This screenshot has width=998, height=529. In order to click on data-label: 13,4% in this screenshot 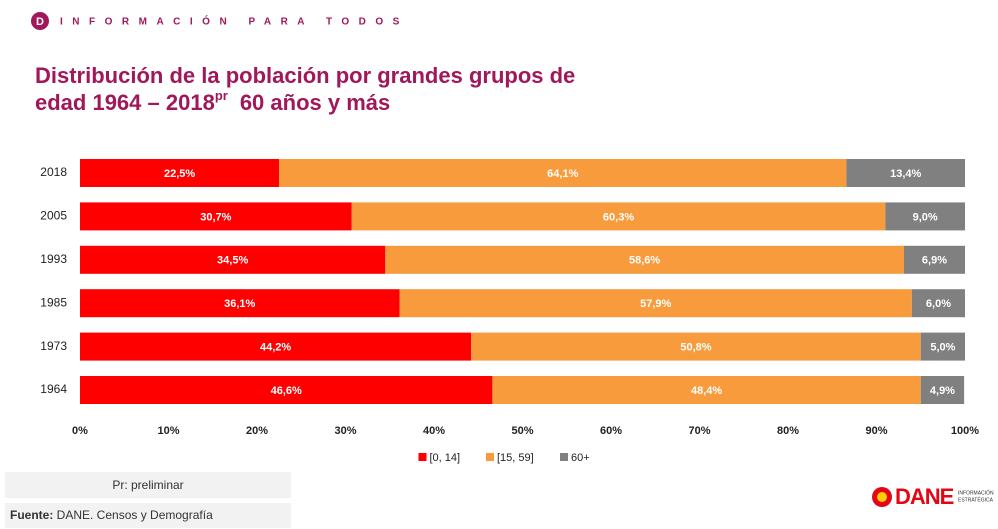, I will do `click(905, 174)`.